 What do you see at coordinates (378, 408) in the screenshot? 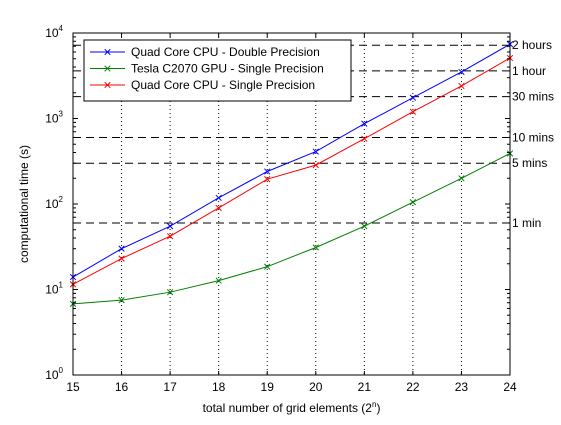
I see `x-axis-label-close: )` at bounding box center [378, 408].